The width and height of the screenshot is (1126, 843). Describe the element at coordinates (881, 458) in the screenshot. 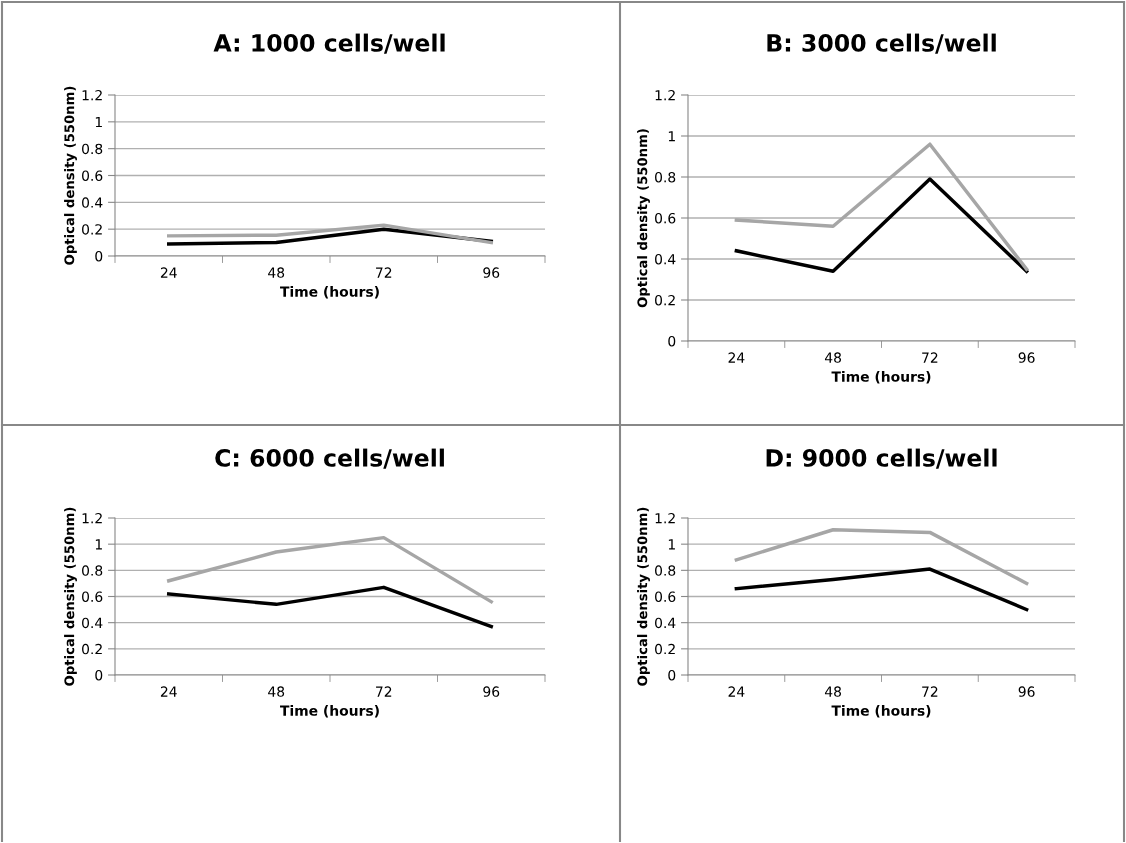

I see `chart-title: D: 9000 cells/well` at that location.